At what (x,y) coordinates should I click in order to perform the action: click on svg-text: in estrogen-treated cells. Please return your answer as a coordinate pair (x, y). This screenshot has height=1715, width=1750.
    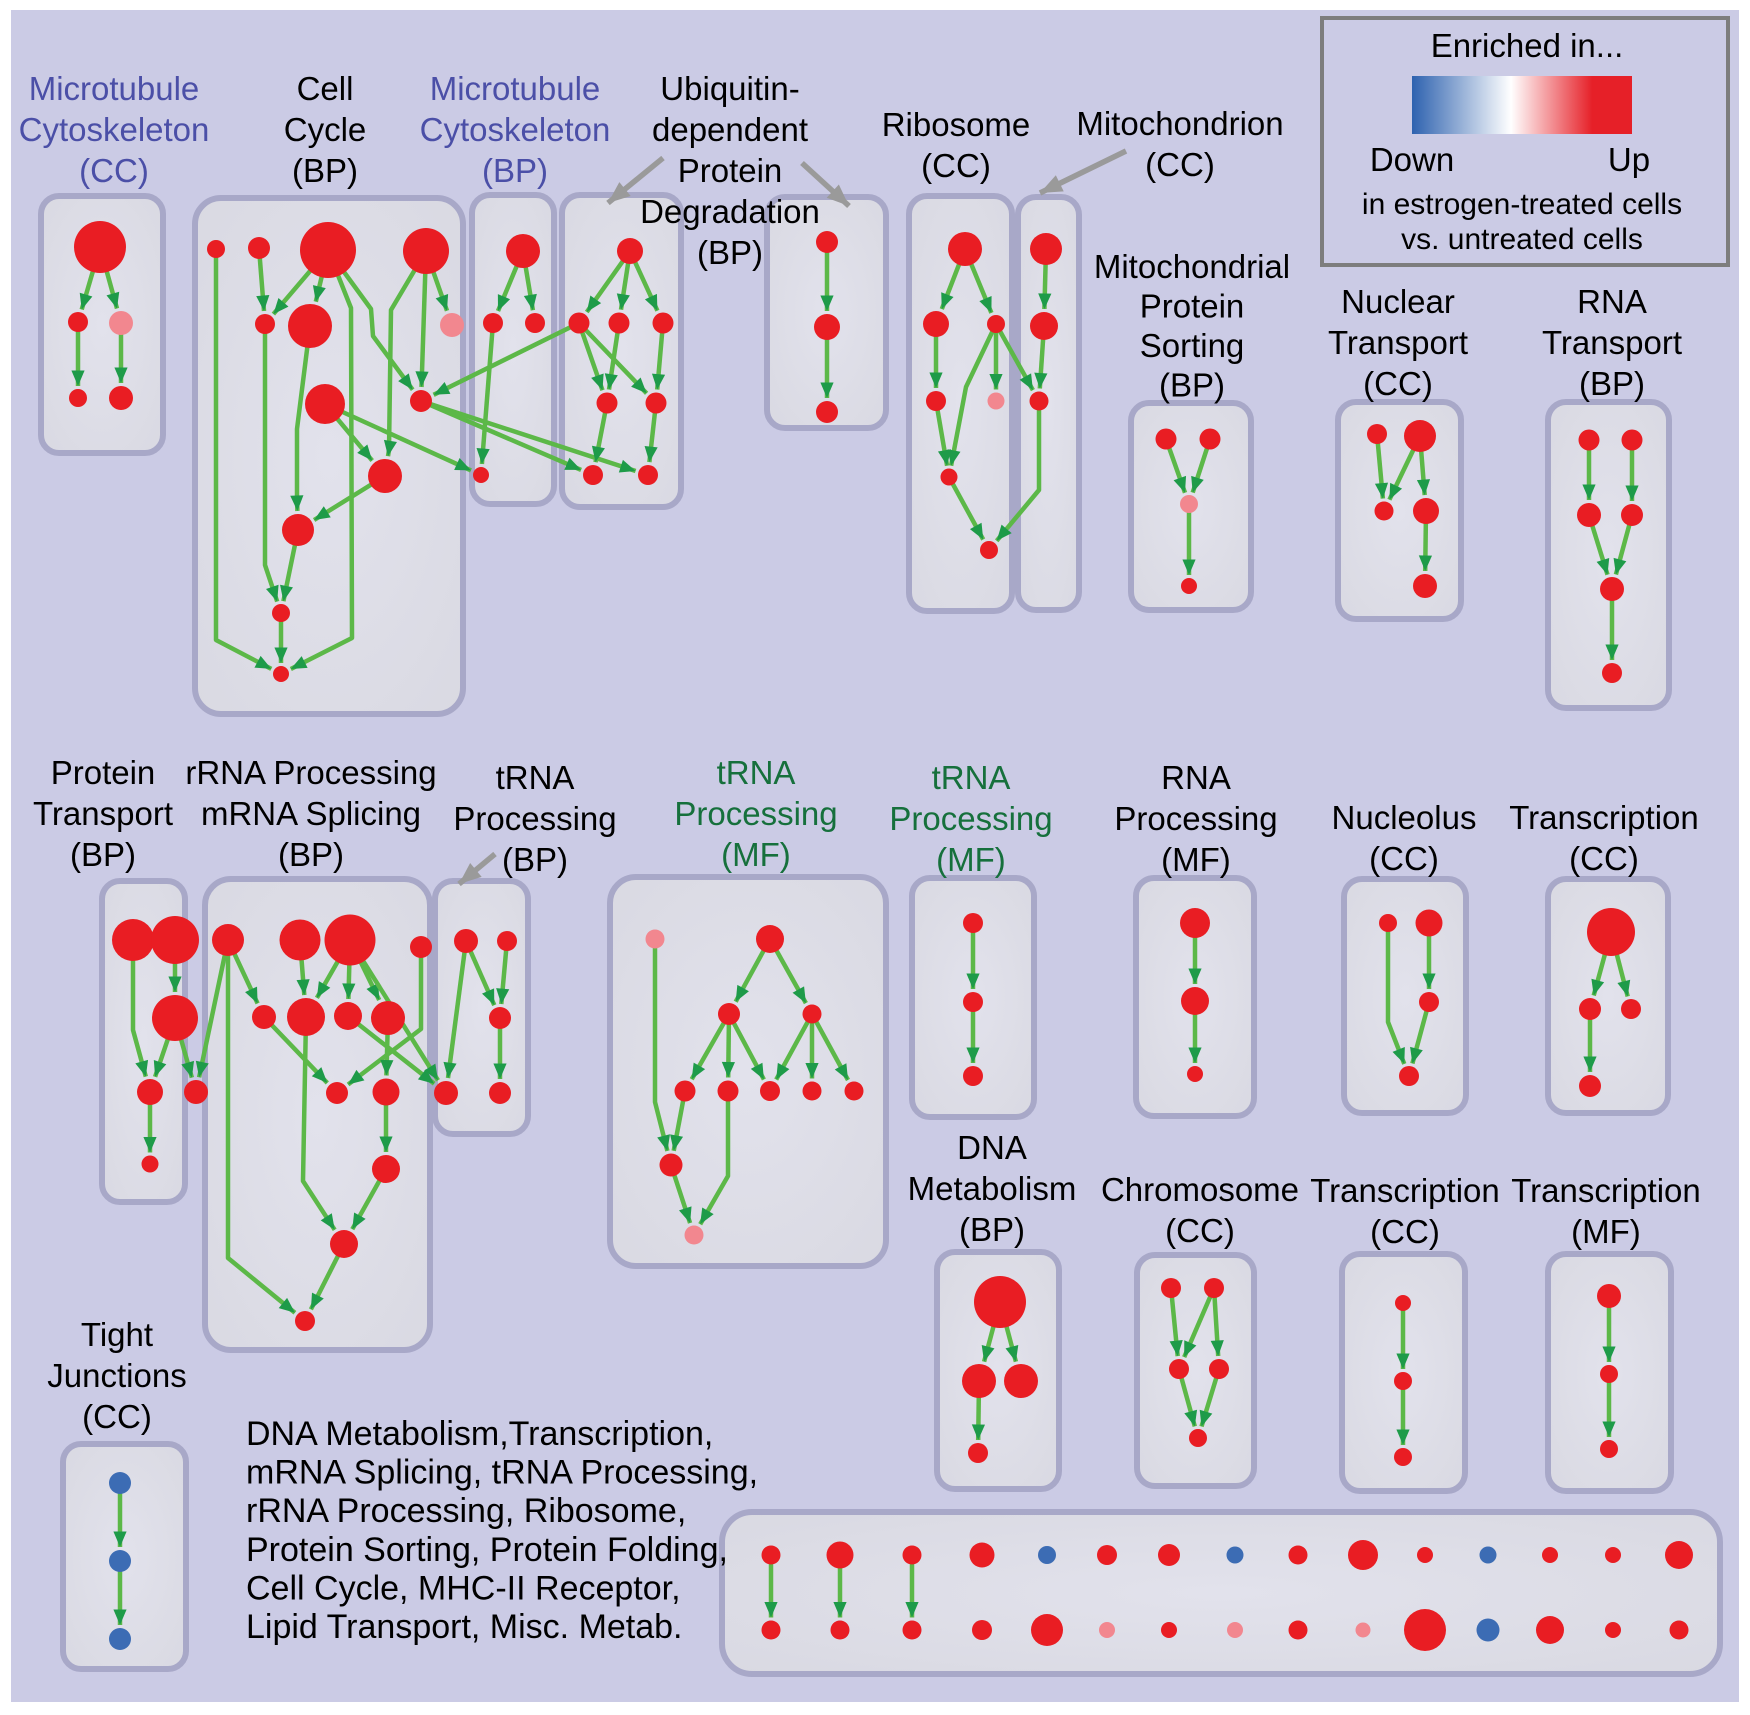
    Looking at the image, I should click on (1522, 204).